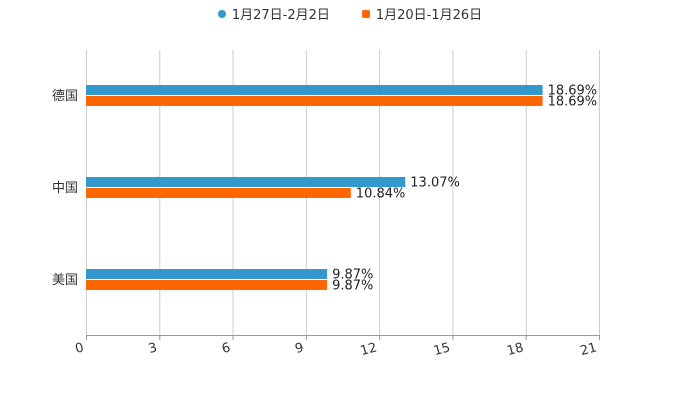 Image resolution: width=700 pixels, height=400 pixels. I want to click on legend-label-series-2: 1月20日-1月26日, so click(429, 15).